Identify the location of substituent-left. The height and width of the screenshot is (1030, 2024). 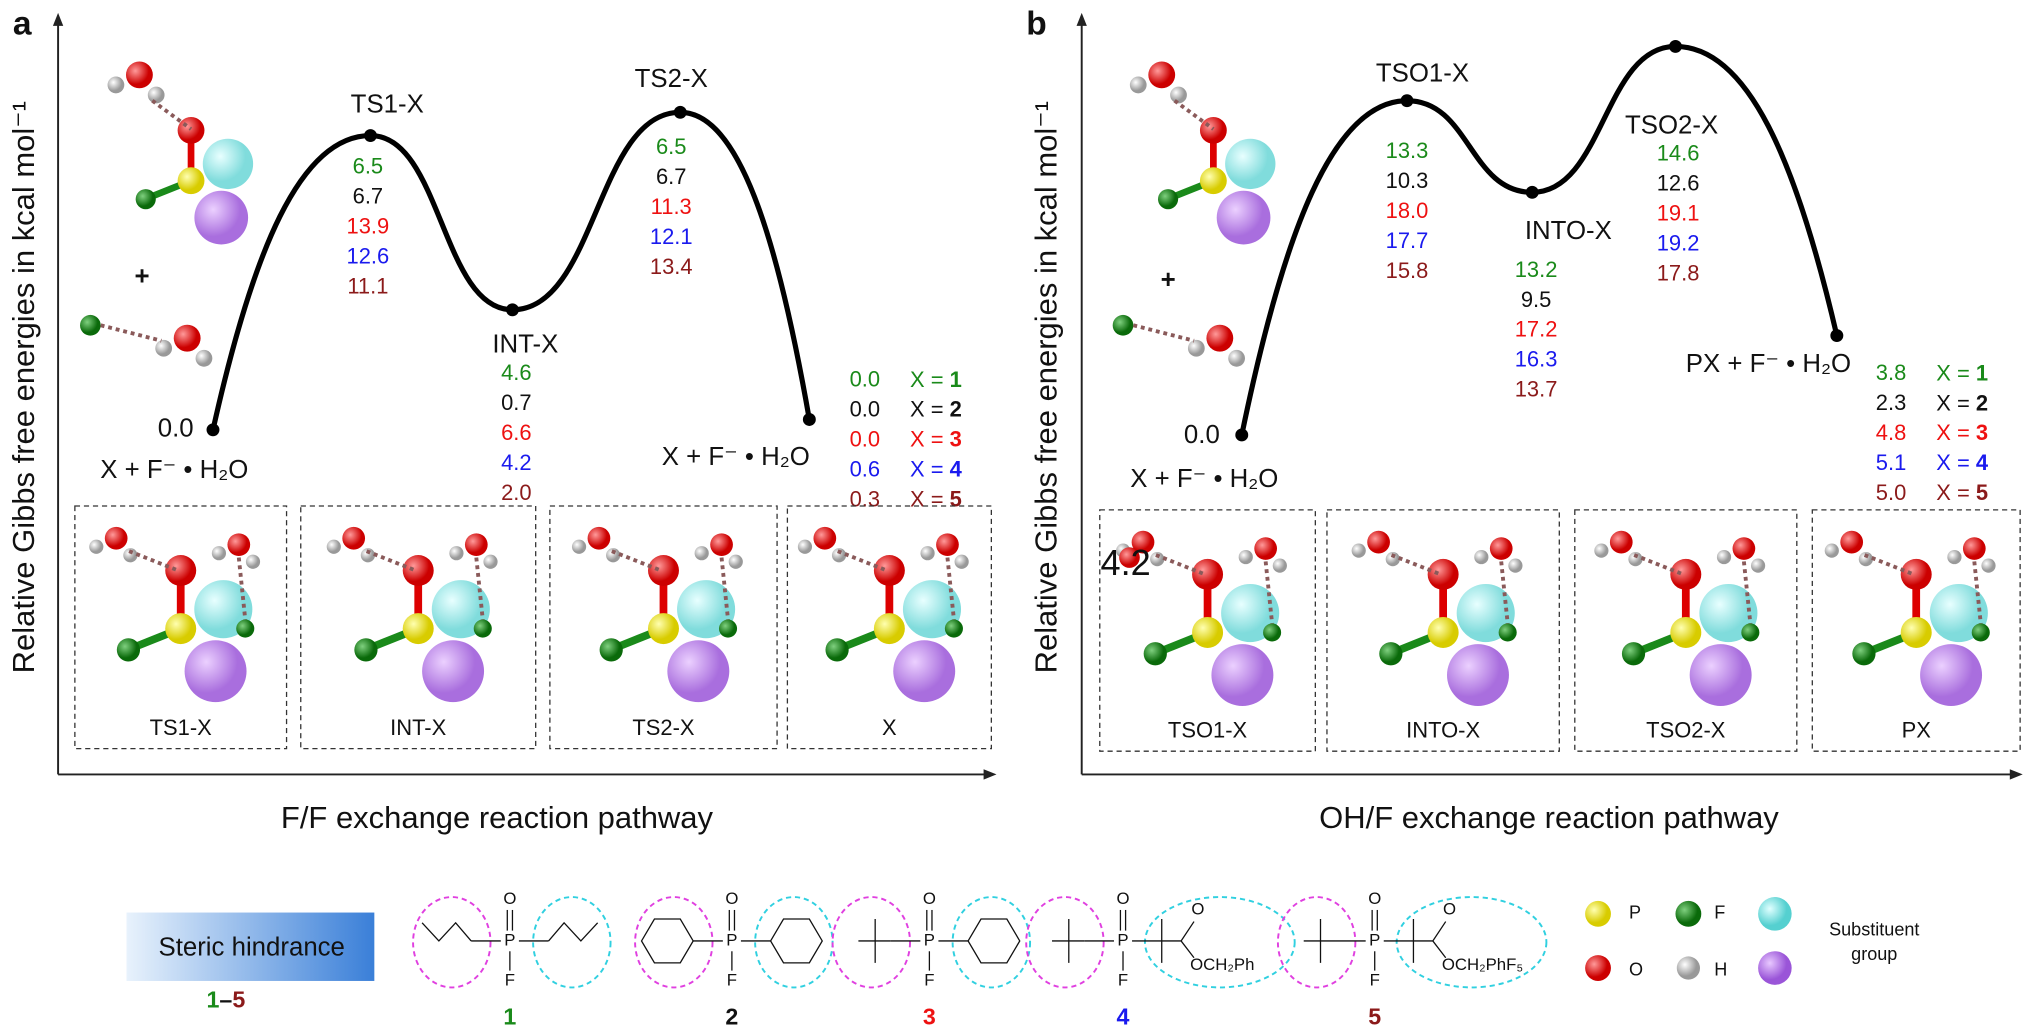
(871, 942).